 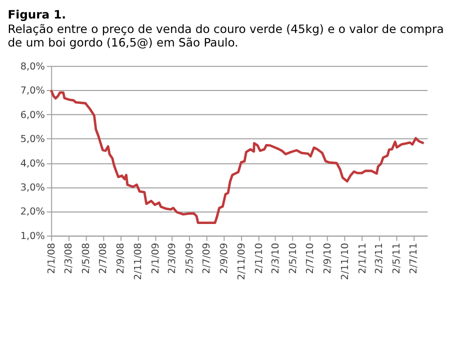 I want to click on x-tick-label: 2/1/10, so click(x=259, y=258).